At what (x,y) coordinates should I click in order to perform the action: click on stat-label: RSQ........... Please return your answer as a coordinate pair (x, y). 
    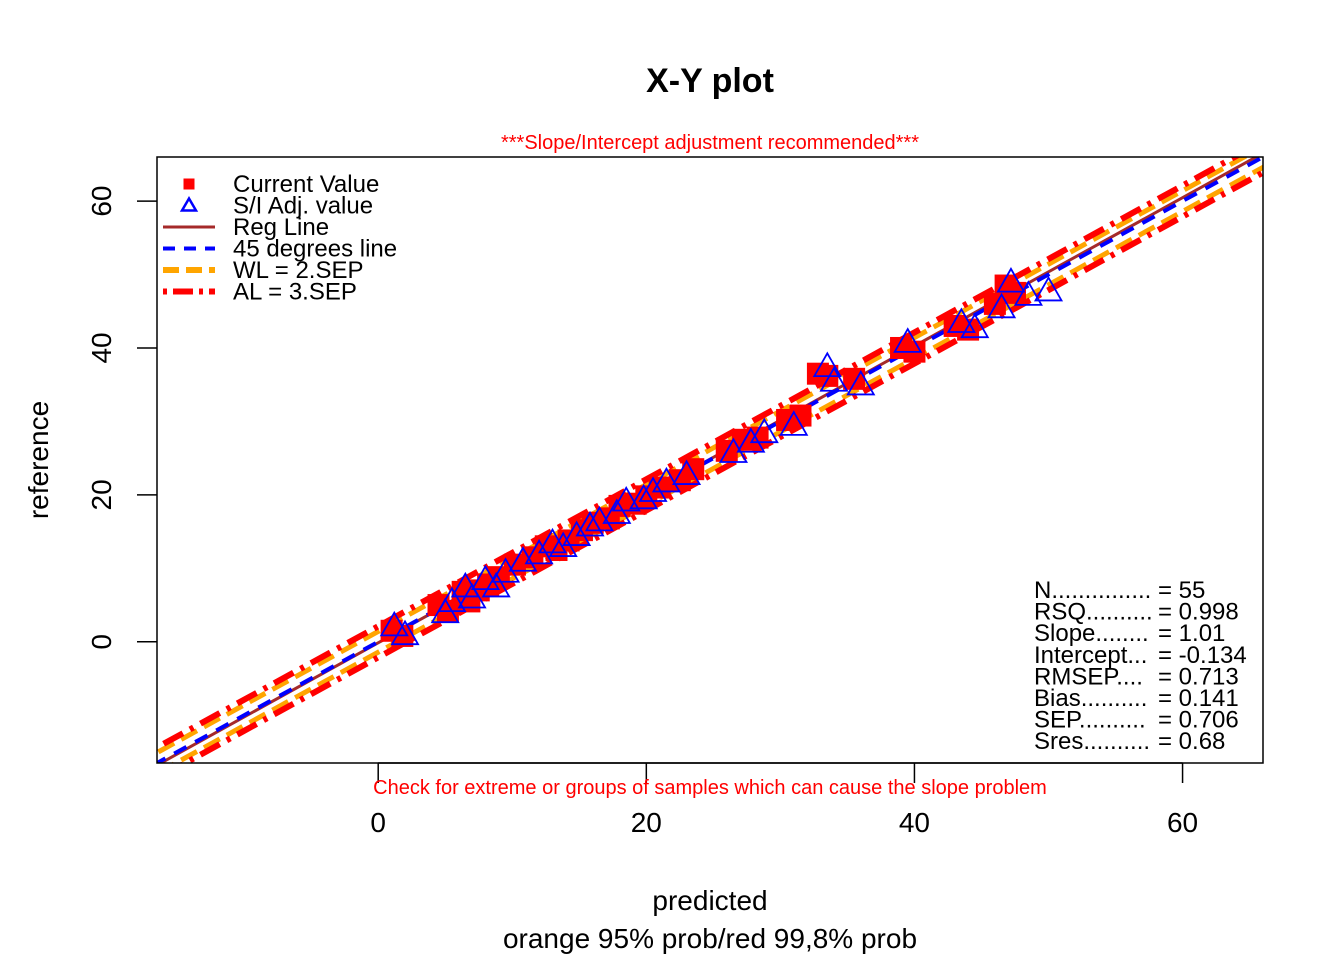
    Looking at the image, I should click on (1093, 612).